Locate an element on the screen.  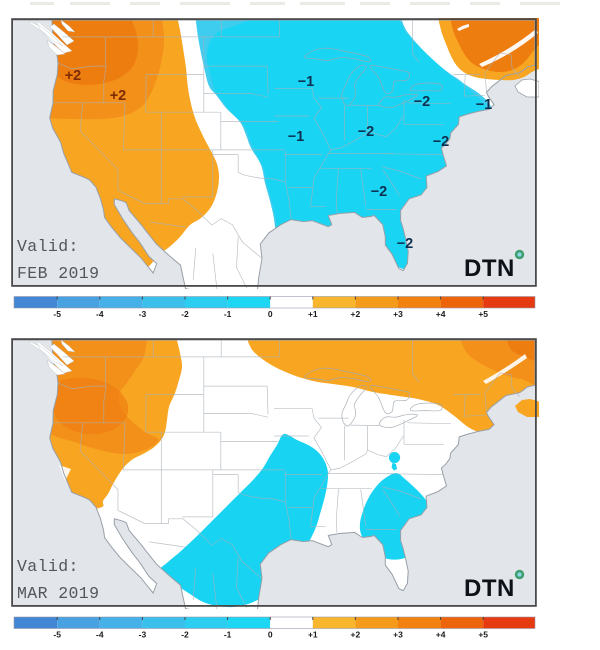
svg-text: FEB 2019 is located at coordinates (58, 273).